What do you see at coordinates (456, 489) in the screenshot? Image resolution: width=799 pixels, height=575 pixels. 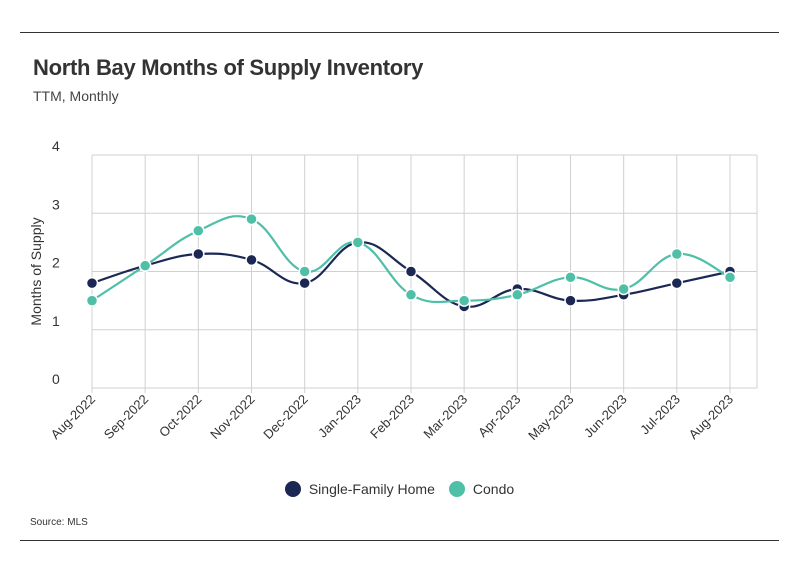 I see `legend-marker-condo` at bounding box center [456, 489].